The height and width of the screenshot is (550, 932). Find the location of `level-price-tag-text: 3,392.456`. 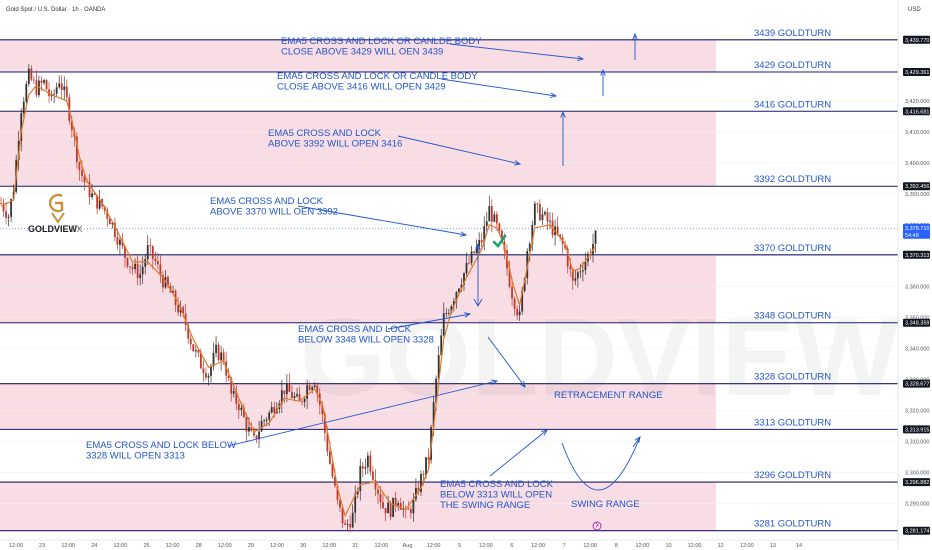

level-price-tag-text: 3,392.456 is located at coordinates (917, 187).